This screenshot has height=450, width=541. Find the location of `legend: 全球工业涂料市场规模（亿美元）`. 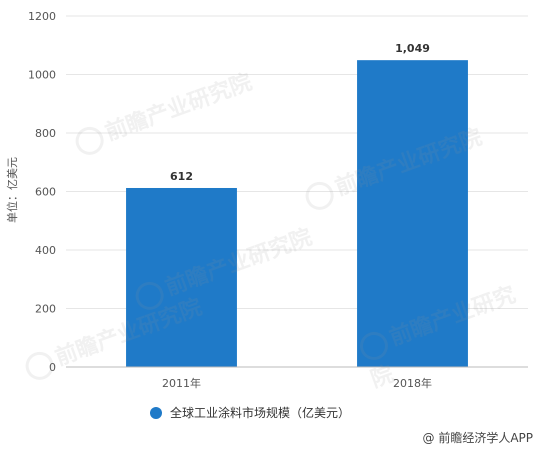

legend: 全球工业涂料市场规模（亿美元） is located at coordinates (250, 412).